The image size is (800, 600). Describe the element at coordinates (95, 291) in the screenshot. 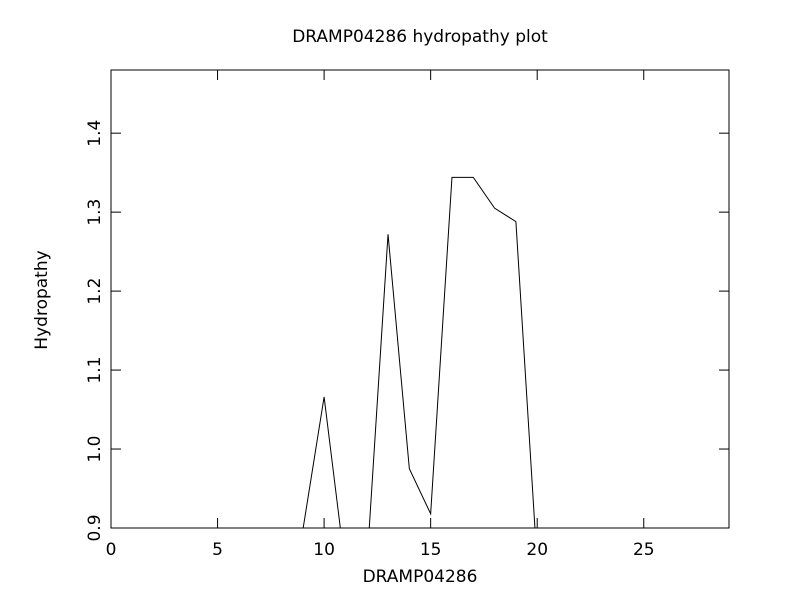

I see `y-tick-label: 1.2` at that location.